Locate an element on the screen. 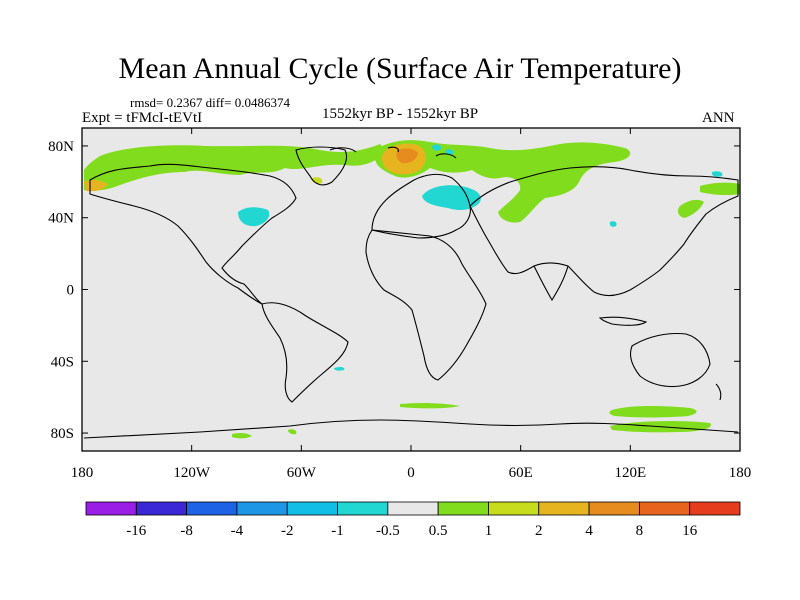 Image resolution: width=800 pixels, height=600 pixels. lon-tick-label: 60E is located at coordinates (521, 473).